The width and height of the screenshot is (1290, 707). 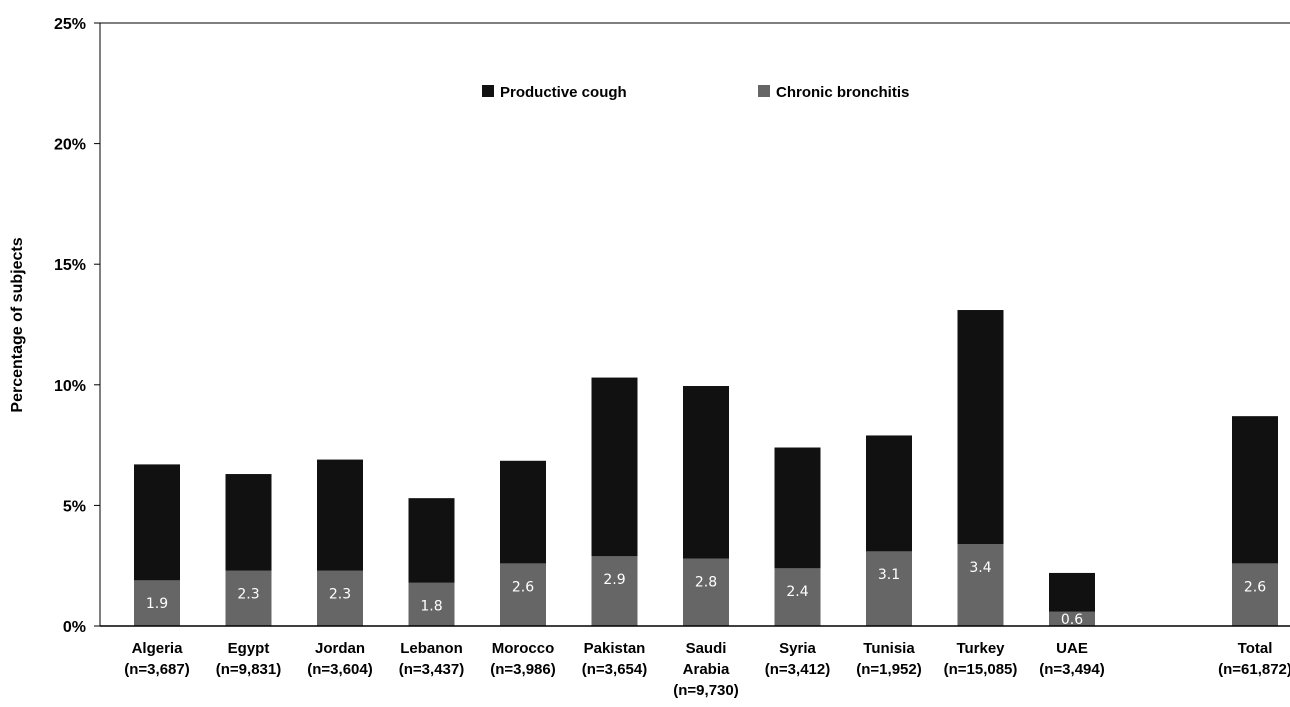 I want to click on y-axis-label: Percentage of subjects, so click(x=17, y=324).